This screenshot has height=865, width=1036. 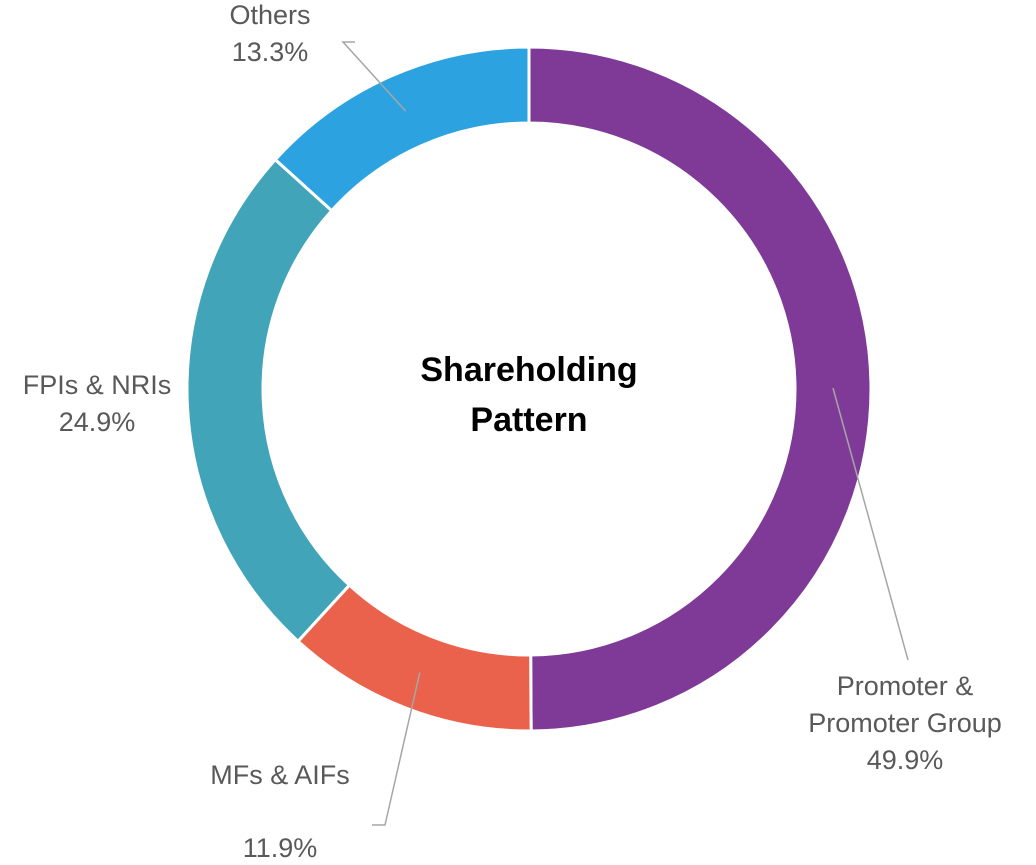 I want to click on value-label: 24.9%, so click(x=97, y=422).